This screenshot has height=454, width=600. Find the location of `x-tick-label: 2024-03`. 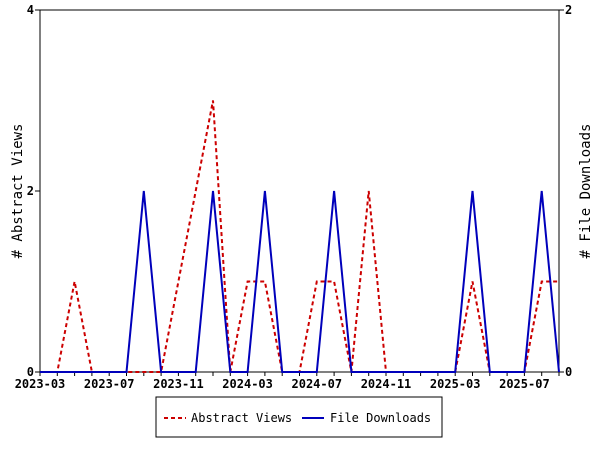

x-tick-label: 2024-03 is located at coordinates (247, 384).